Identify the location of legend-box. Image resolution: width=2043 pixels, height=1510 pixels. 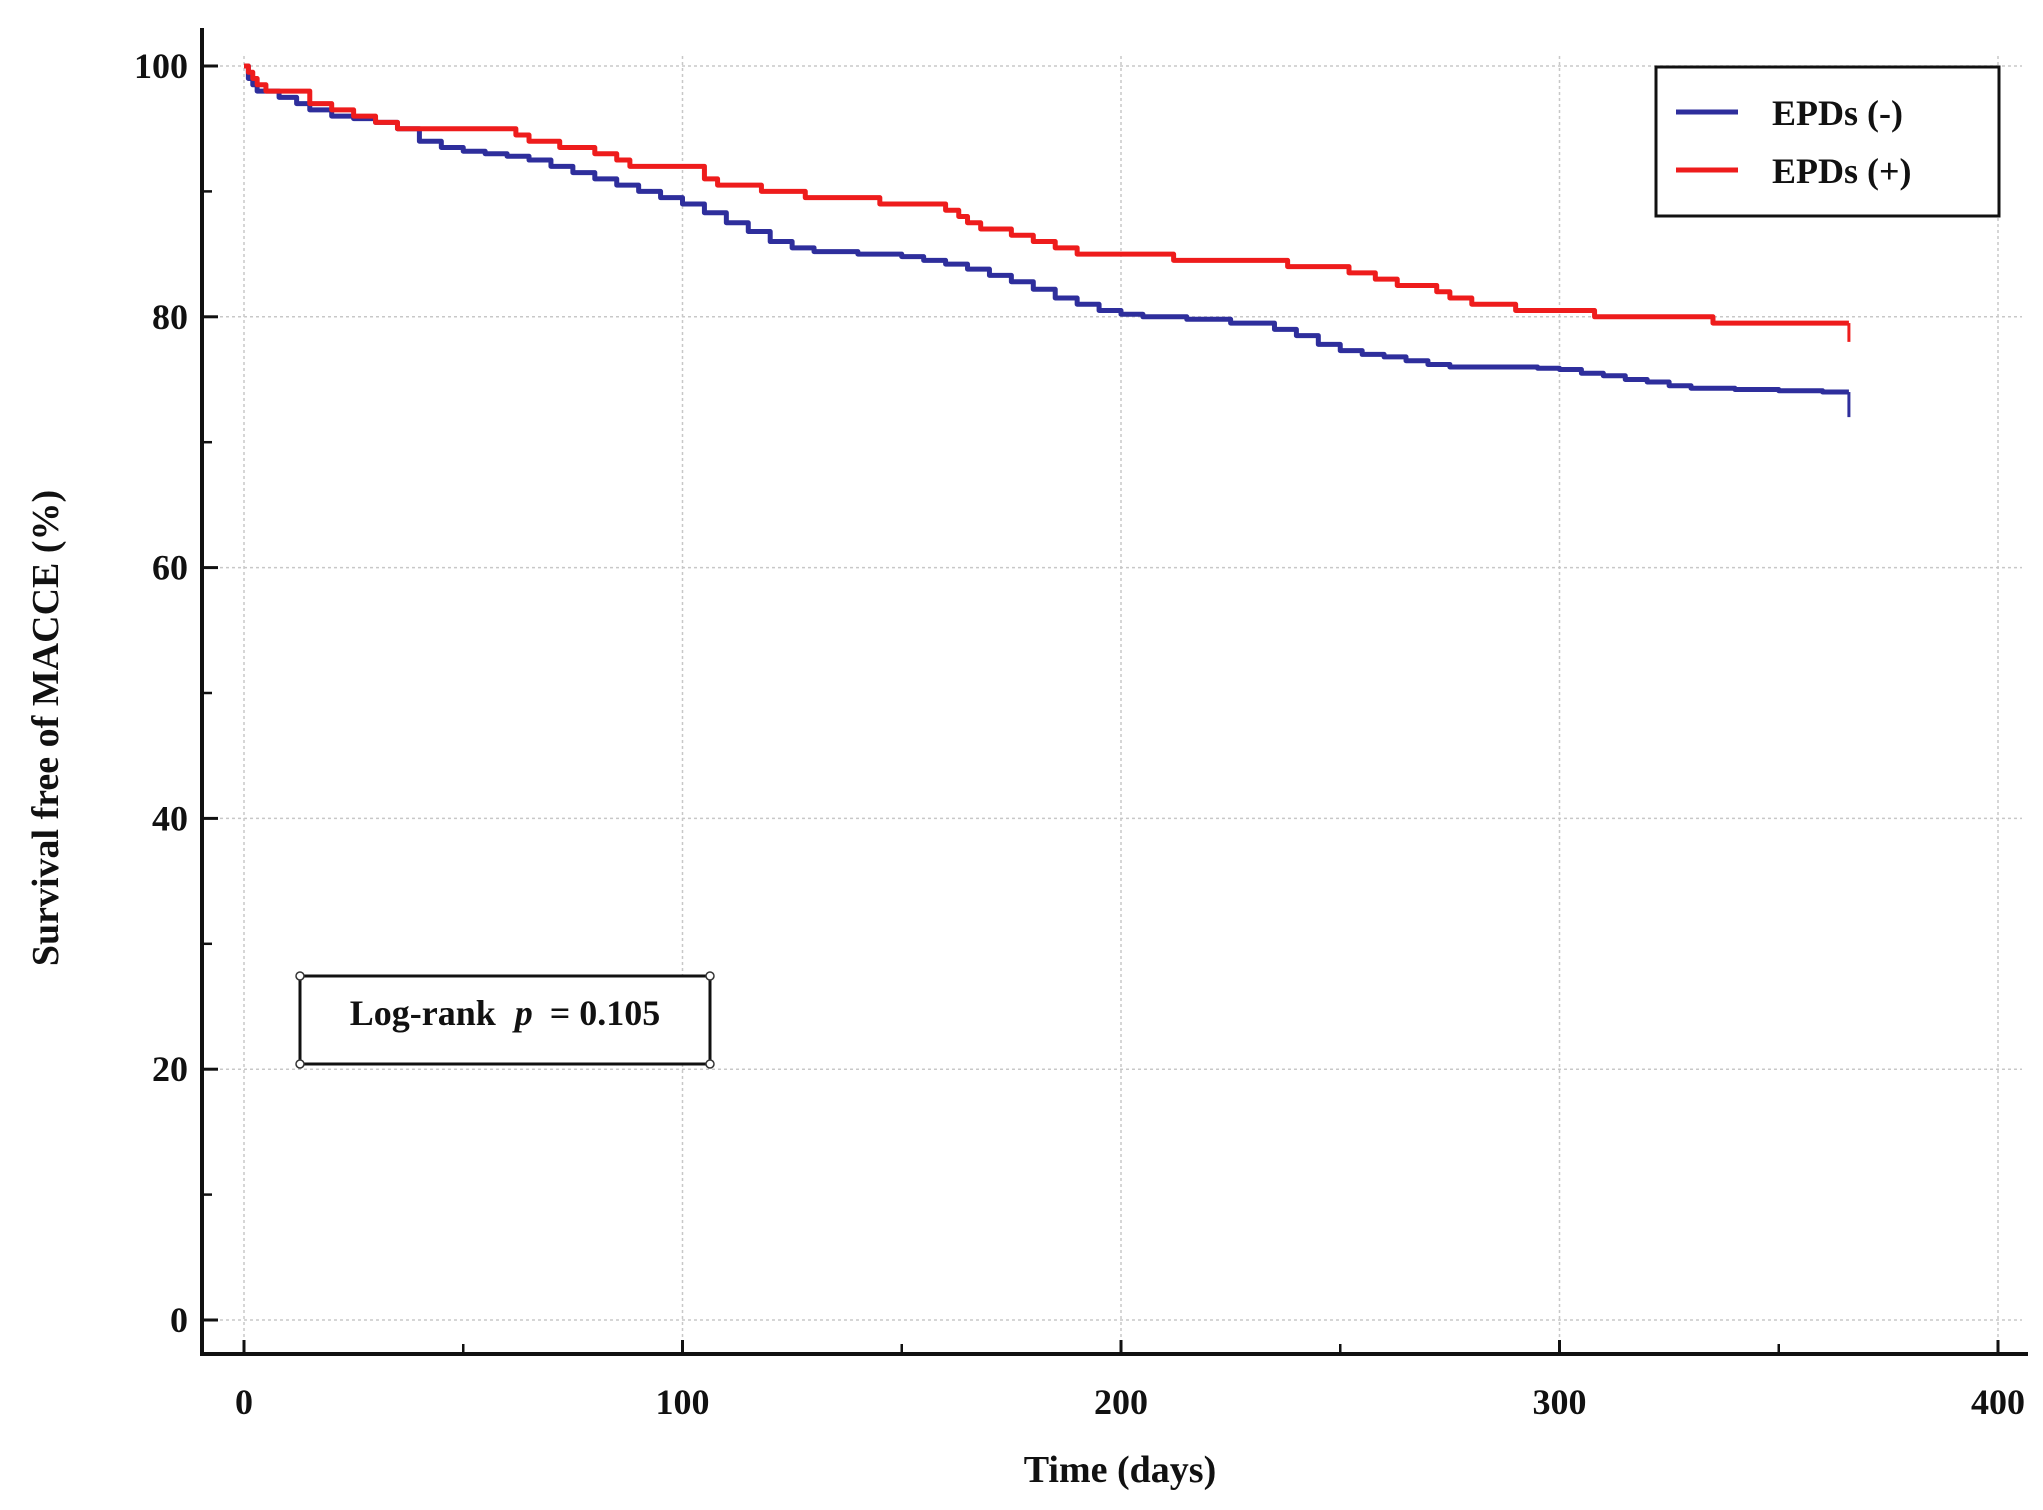
(1827, 141).